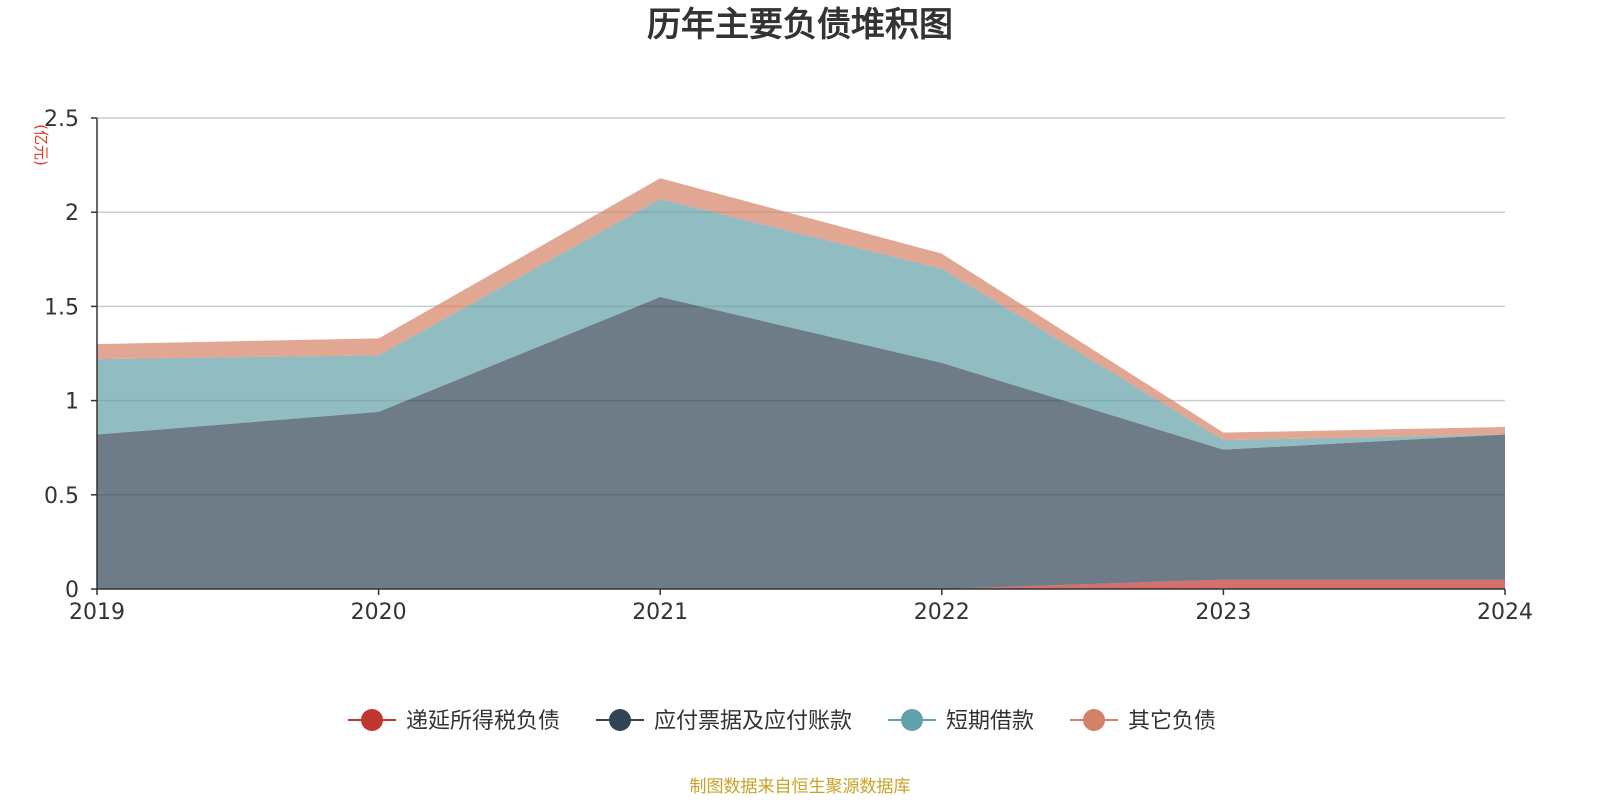 The height and width of the screenshot is (800, 1600). I want to click on legend-item-2: 短期借款, so click(961, 721).